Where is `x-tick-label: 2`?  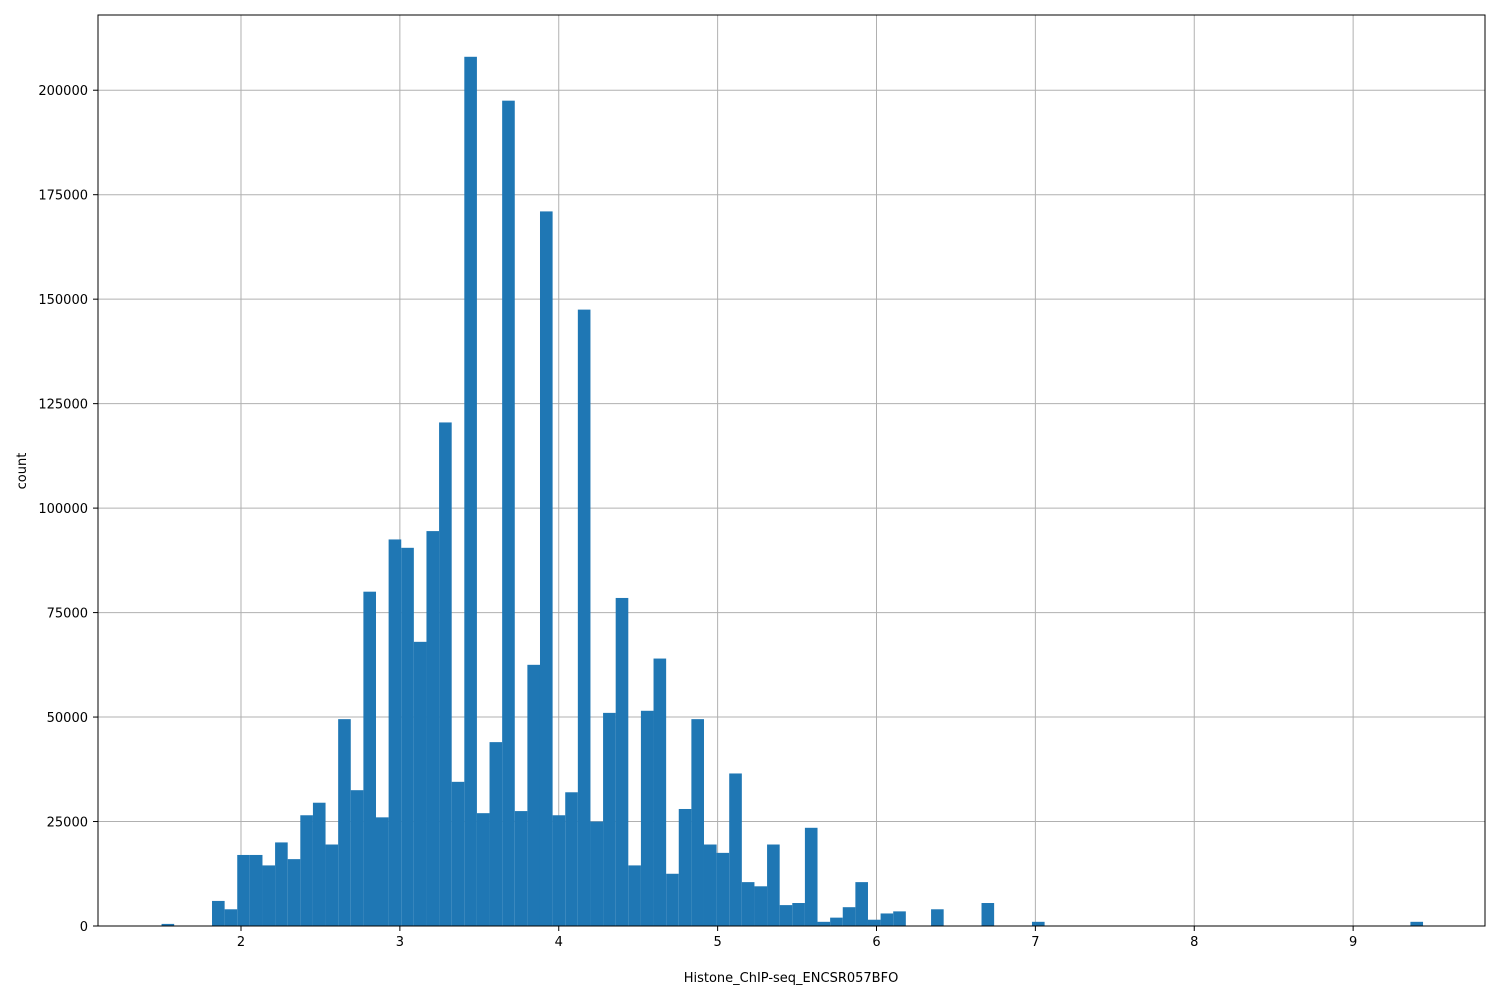
x-tick-label: 2 is located at coordinates (241, 942).